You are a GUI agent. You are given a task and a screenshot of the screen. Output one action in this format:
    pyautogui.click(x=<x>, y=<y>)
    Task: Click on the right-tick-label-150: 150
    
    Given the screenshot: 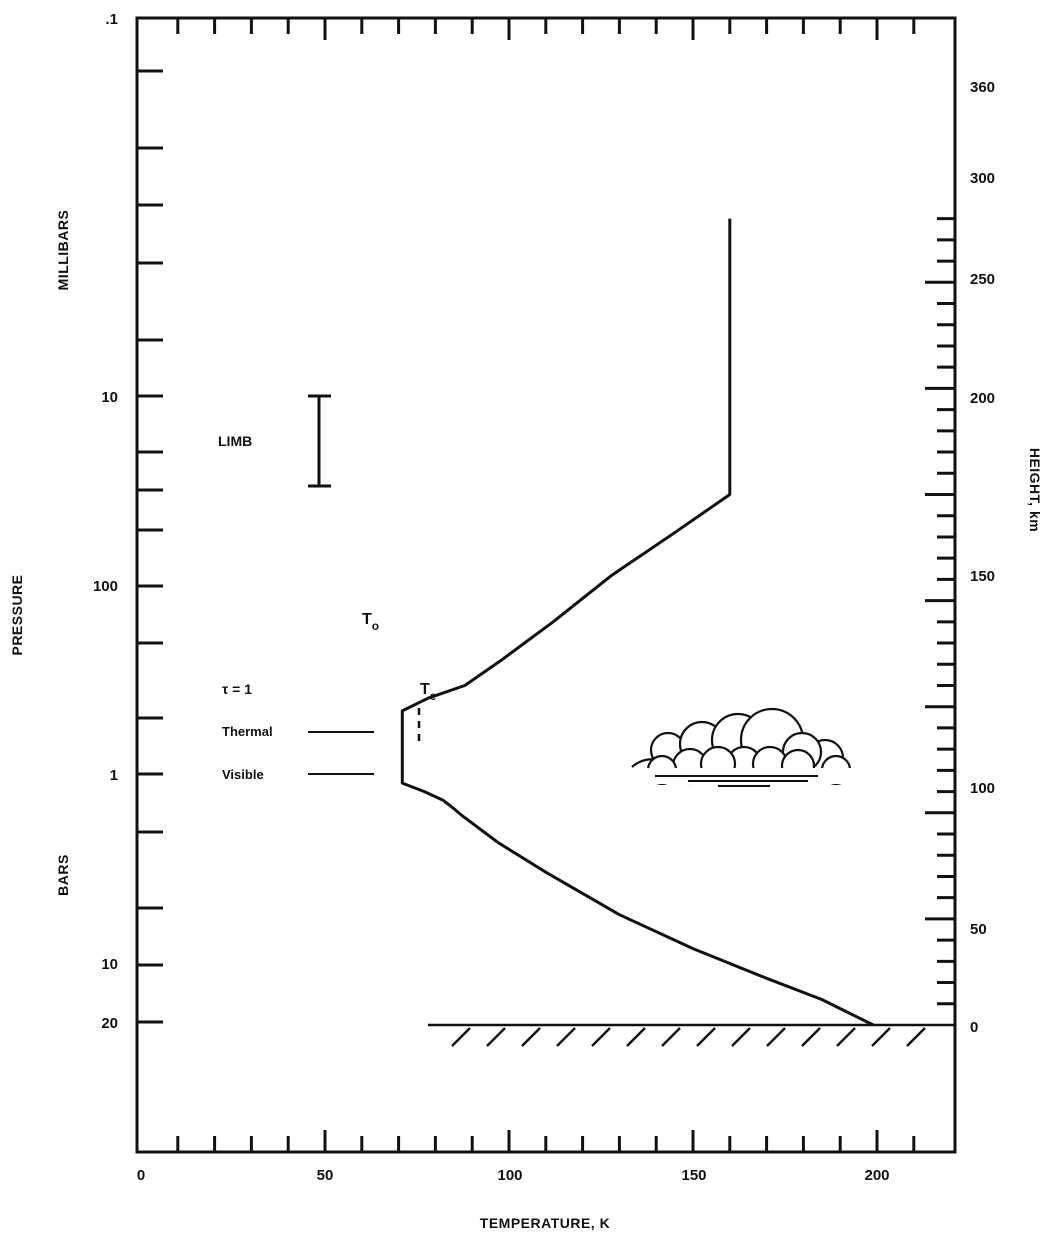 What is the action you would take?
    pyautogui.click(x=982, y=576)
    